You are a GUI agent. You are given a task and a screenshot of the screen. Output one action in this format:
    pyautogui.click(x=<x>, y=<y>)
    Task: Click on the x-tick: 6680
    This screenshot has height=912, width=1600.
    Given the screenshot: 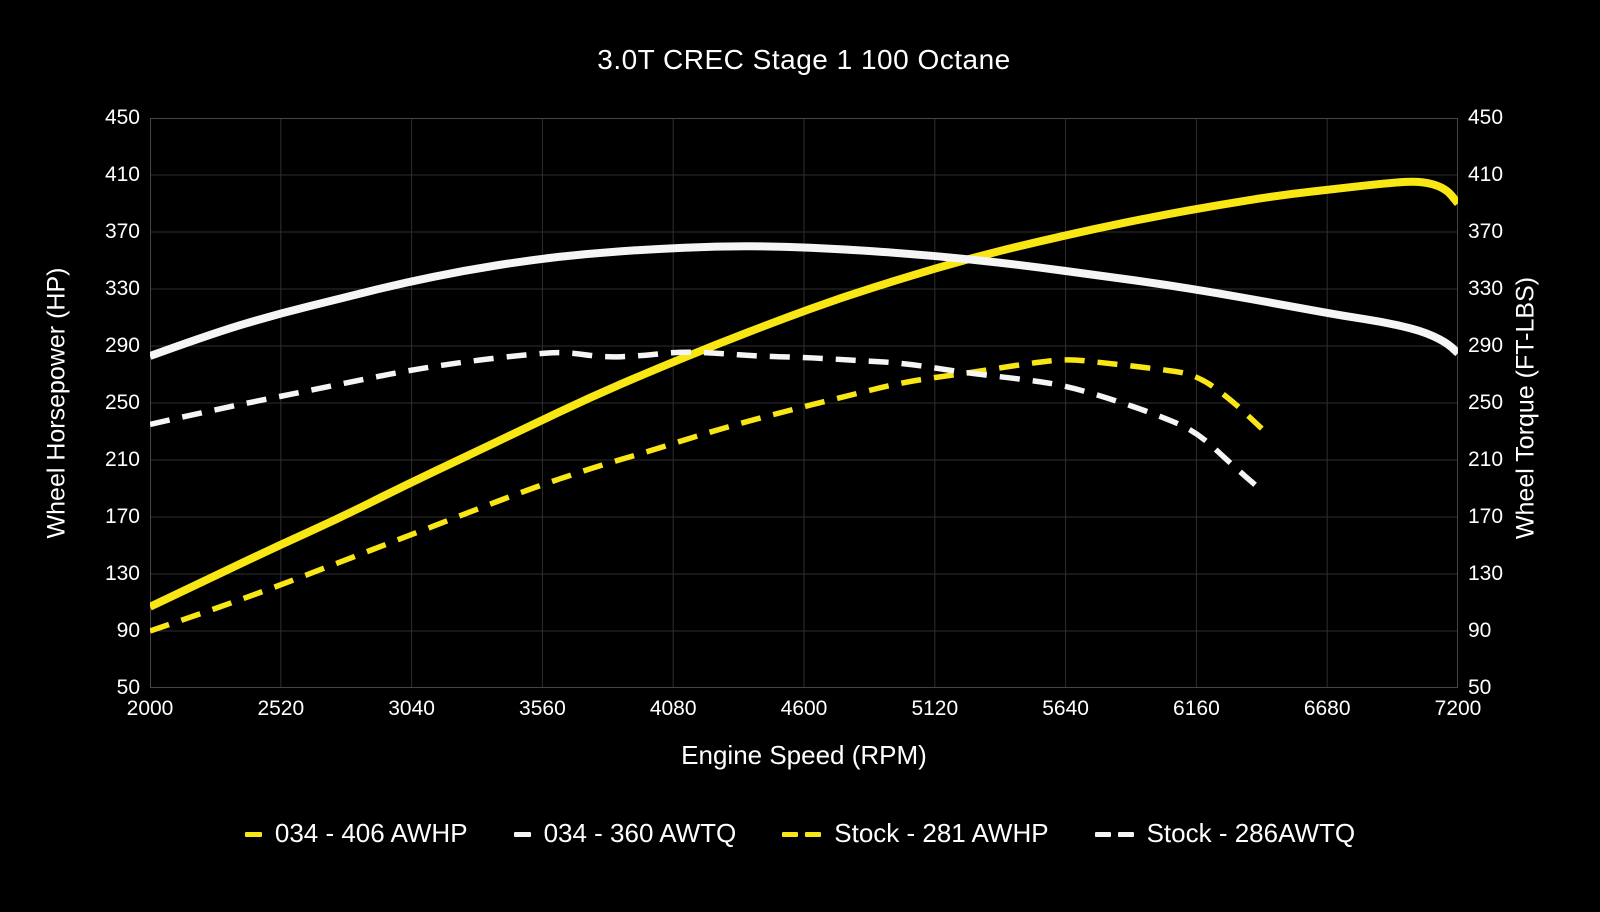 What is the action you would take?
    pyautogui.click(x=1327, y=708)
    